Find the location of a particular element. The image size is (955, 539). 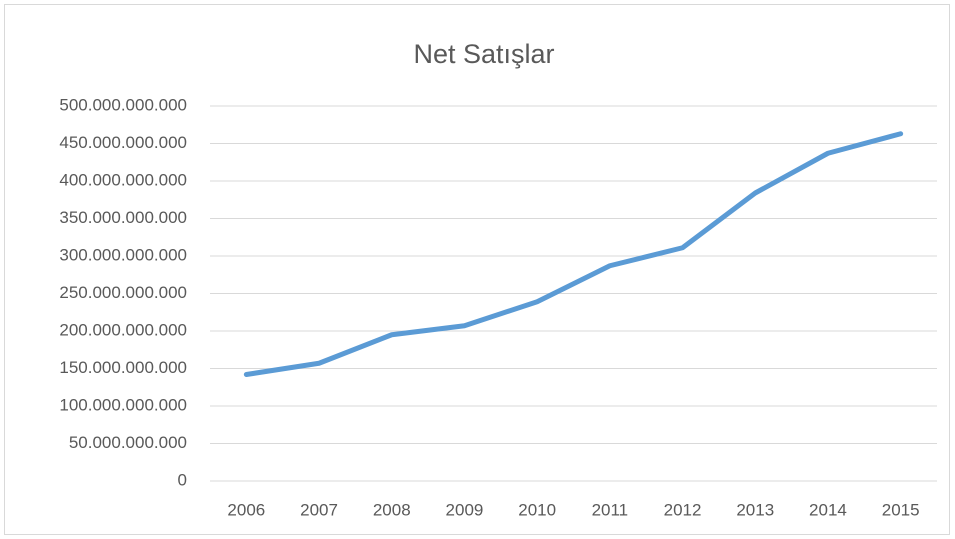

x-tick-label: 2010 is located at coordinates (537, 509).